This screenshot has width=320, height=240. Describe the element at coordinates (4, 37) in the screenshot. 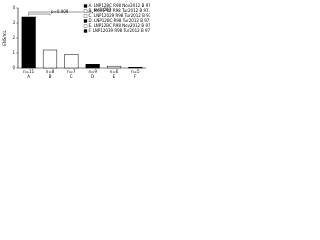

I see `y-axis-label: ENS/mL` at that location.